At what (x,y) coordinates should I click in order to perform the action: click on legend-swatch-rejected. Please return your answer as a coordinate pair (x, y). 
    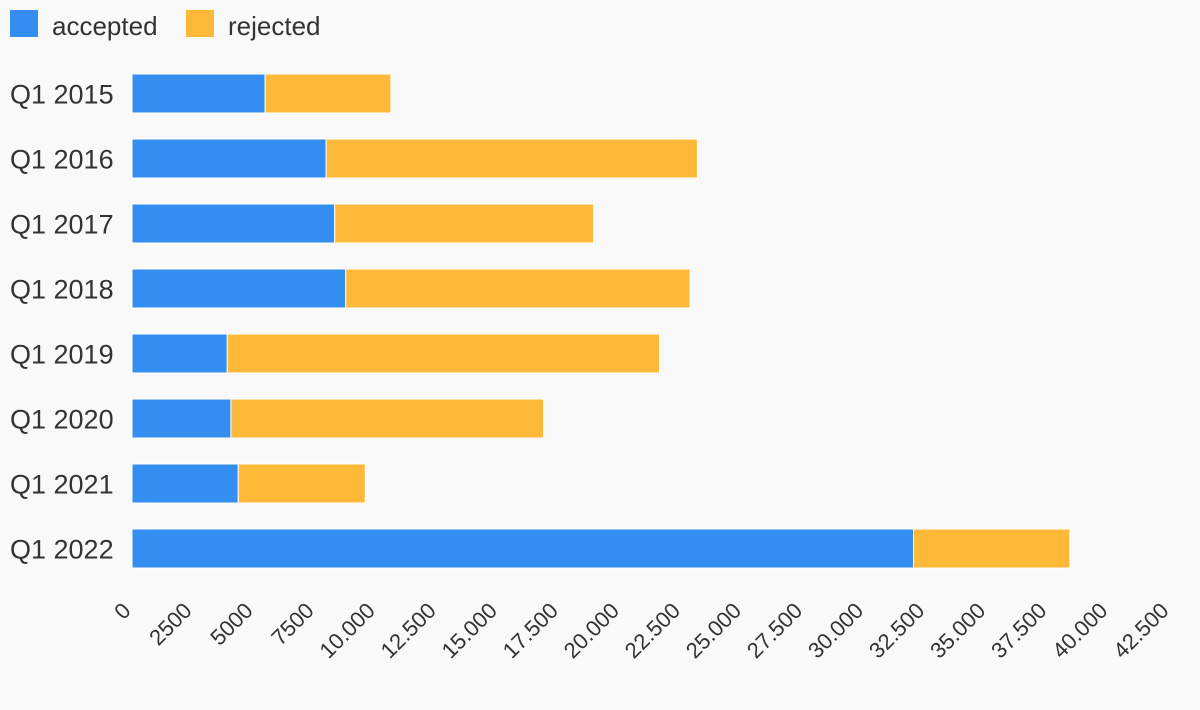
    Looking at the image, I should click on (200, 23).